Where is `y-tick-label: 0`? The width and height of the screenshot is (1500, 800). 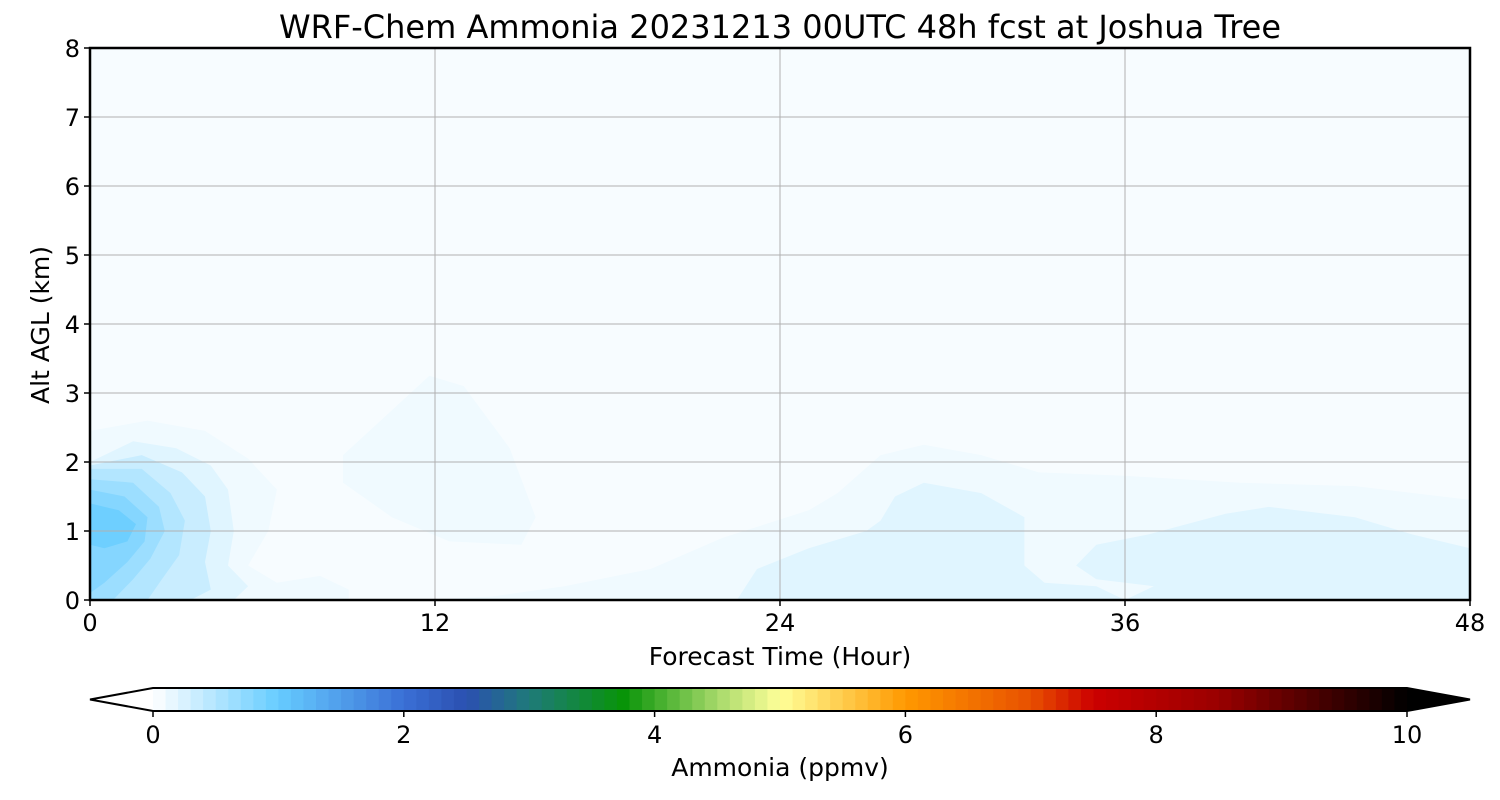
y-tick-label: 0 is located at coordinates (72, 601).